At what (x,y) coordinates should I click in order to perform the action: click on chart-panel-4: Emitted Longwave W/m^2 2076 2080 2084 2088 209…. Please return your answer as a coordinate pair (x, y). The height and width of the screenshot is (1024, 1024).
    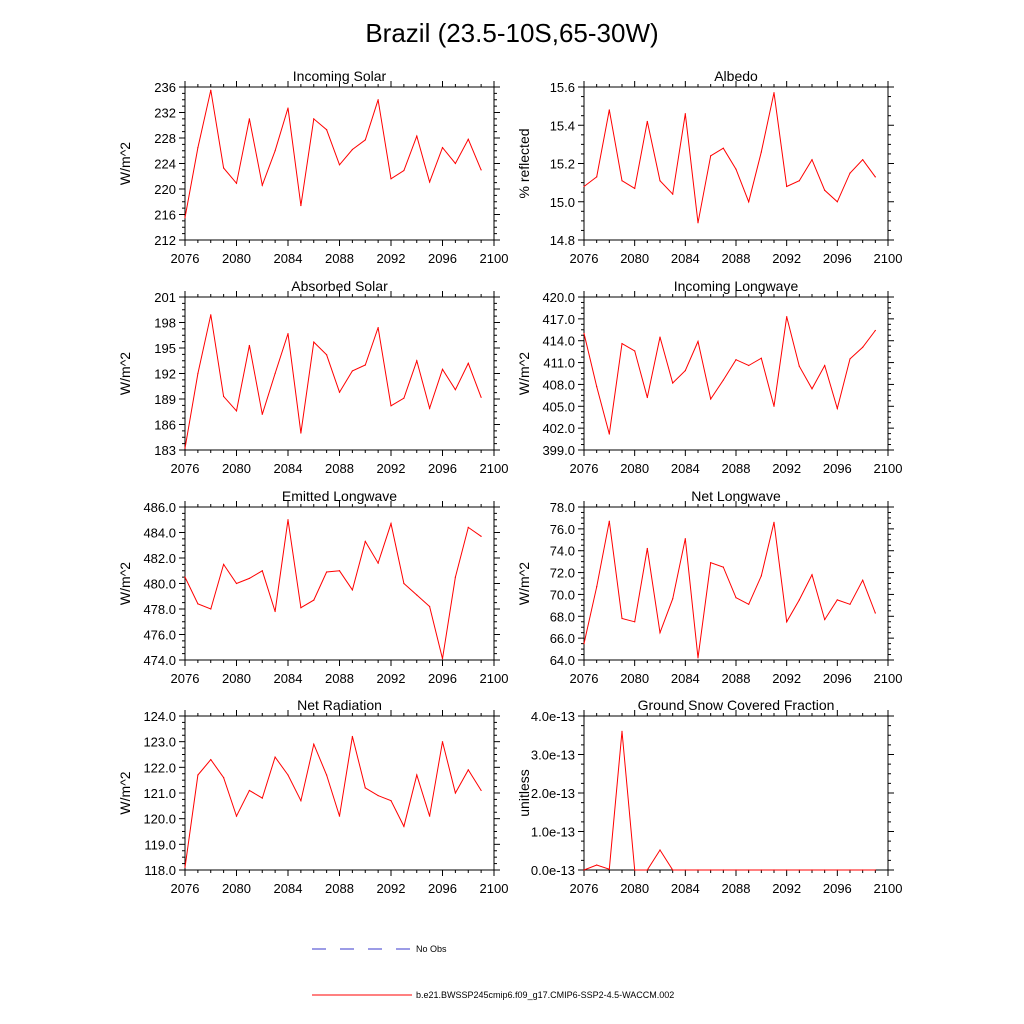
    Looking at the image, I should click on (312, 587).